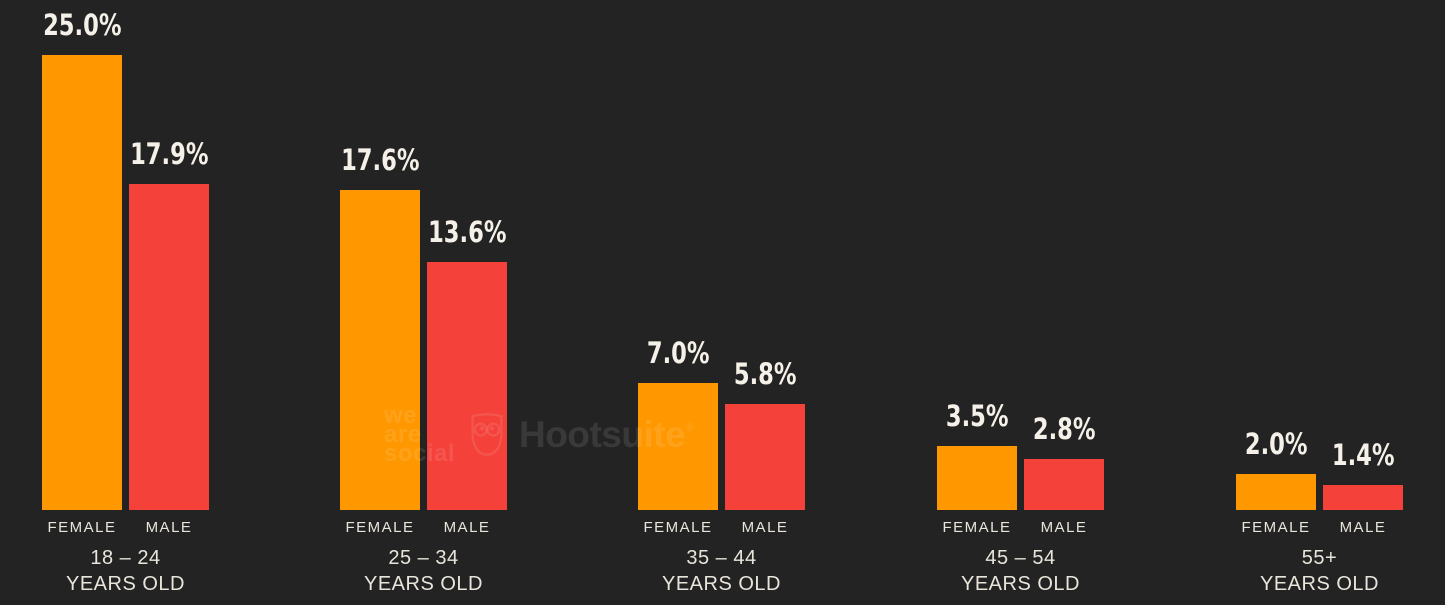 Image resolution: width=1445 pixels, height=605 pixels. I want to click on series-label-male-55: MALE, so click(1363, 527).